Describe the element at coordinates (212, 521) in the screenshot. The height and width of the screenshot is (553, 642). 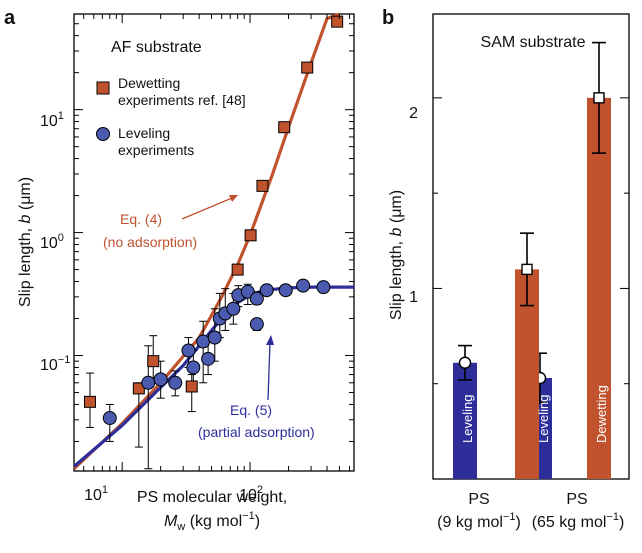
I see `panel-a-xlabel-line2: Mw (kg mol−1)` at that location.